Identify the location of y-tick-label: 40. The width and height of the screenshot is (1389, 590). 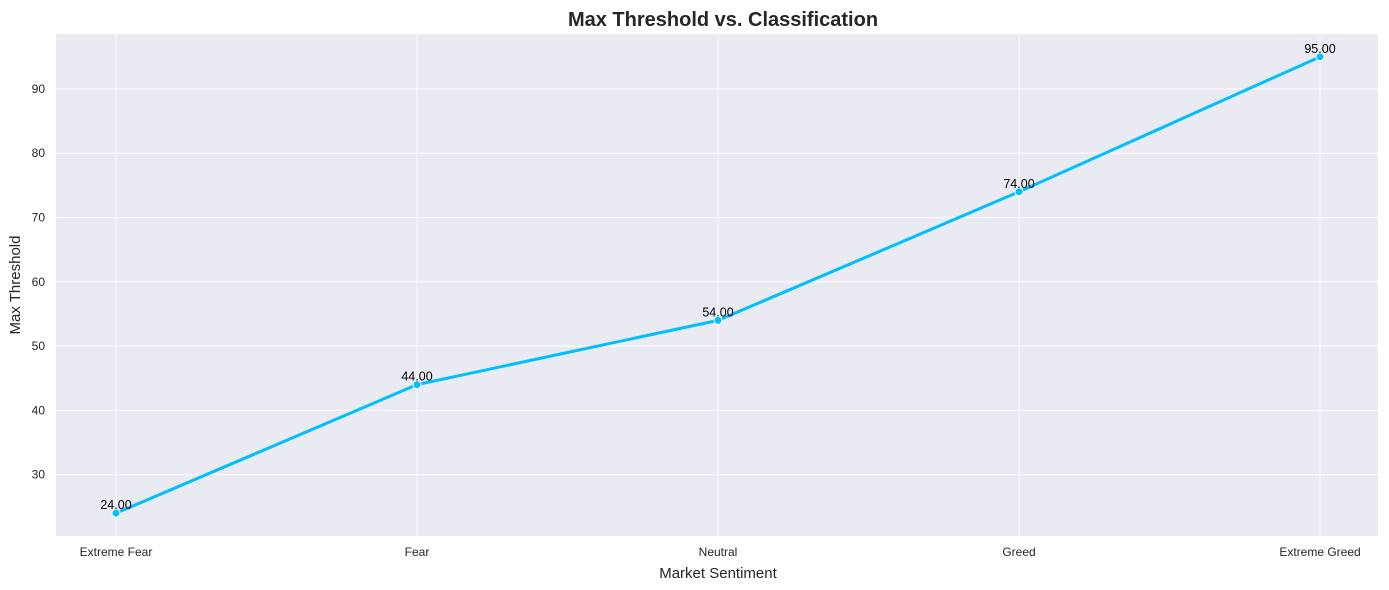
(39, 410).